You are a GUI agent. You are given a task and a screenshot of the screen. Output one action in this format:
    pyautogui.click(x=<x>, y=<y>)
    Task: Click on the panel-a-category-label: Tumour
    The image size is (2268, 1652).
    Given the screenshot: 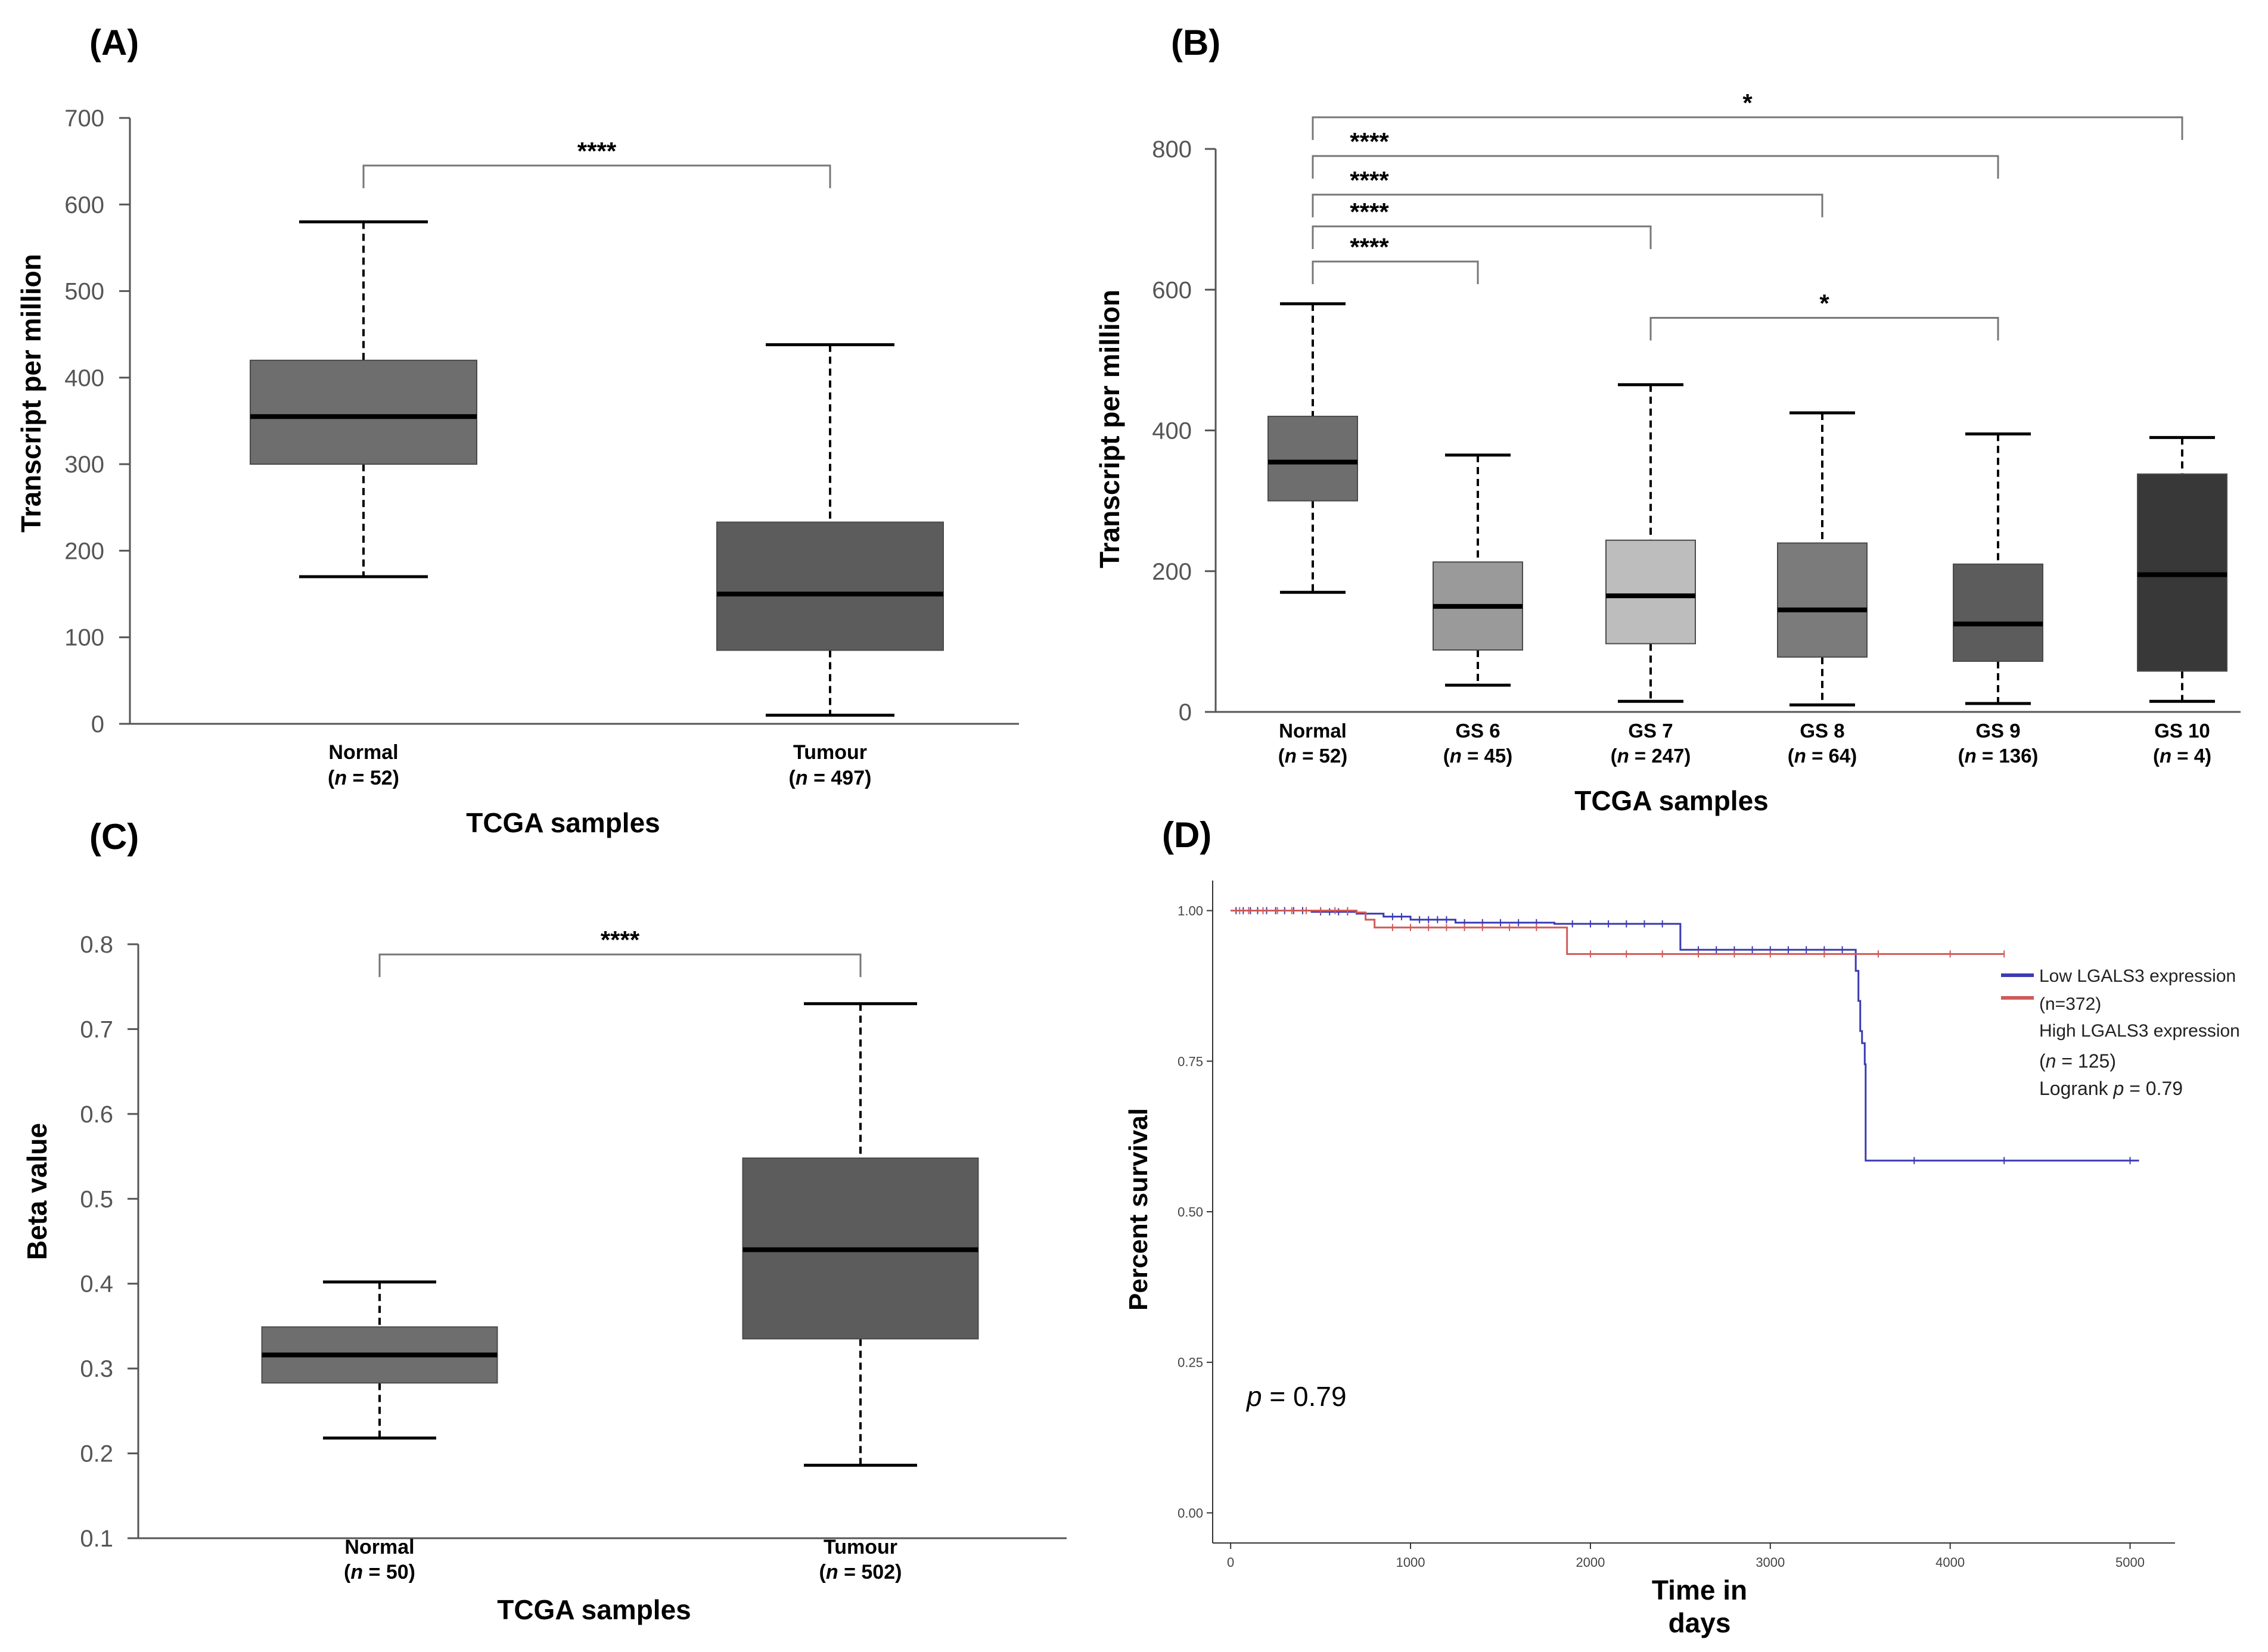 What is the action you would take?
    pyautogui.click(x=830, y=752)
    